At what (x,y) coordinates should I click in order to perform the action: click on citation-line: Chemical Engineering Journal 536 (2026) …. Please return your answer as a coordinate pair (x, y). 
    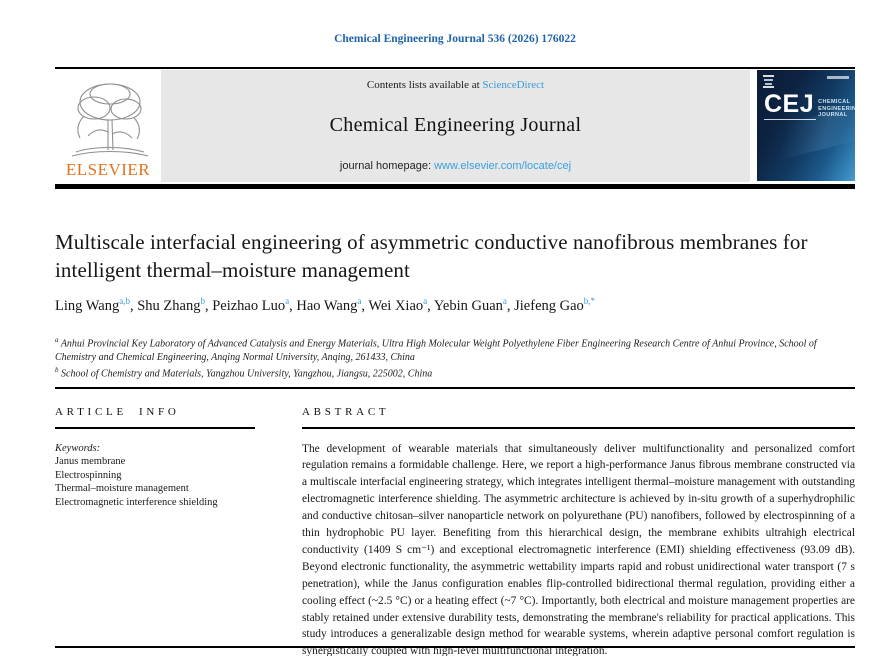
    Looking at the image, I should click on (455, 39).